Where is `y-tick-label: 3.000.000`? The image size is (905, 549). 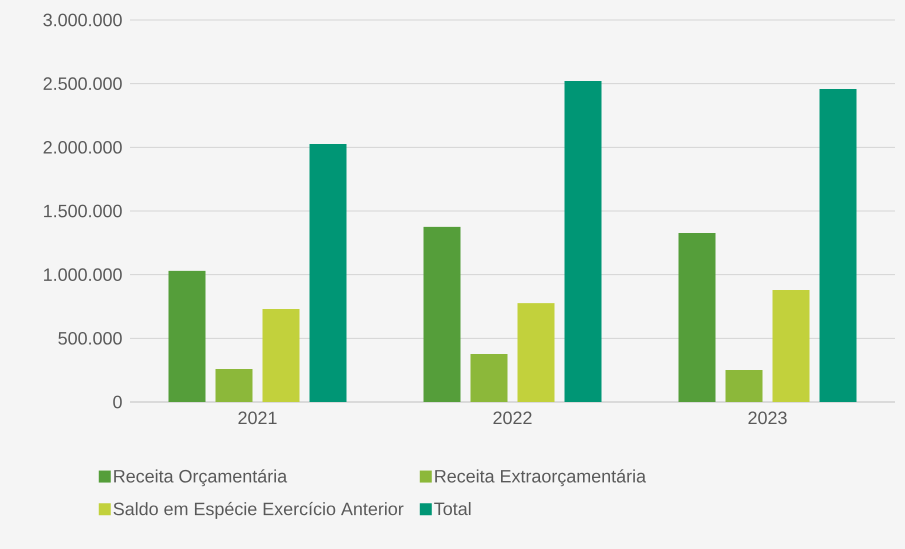
y-tick-label: 3.000.000 is located at coordinates (82, 20).